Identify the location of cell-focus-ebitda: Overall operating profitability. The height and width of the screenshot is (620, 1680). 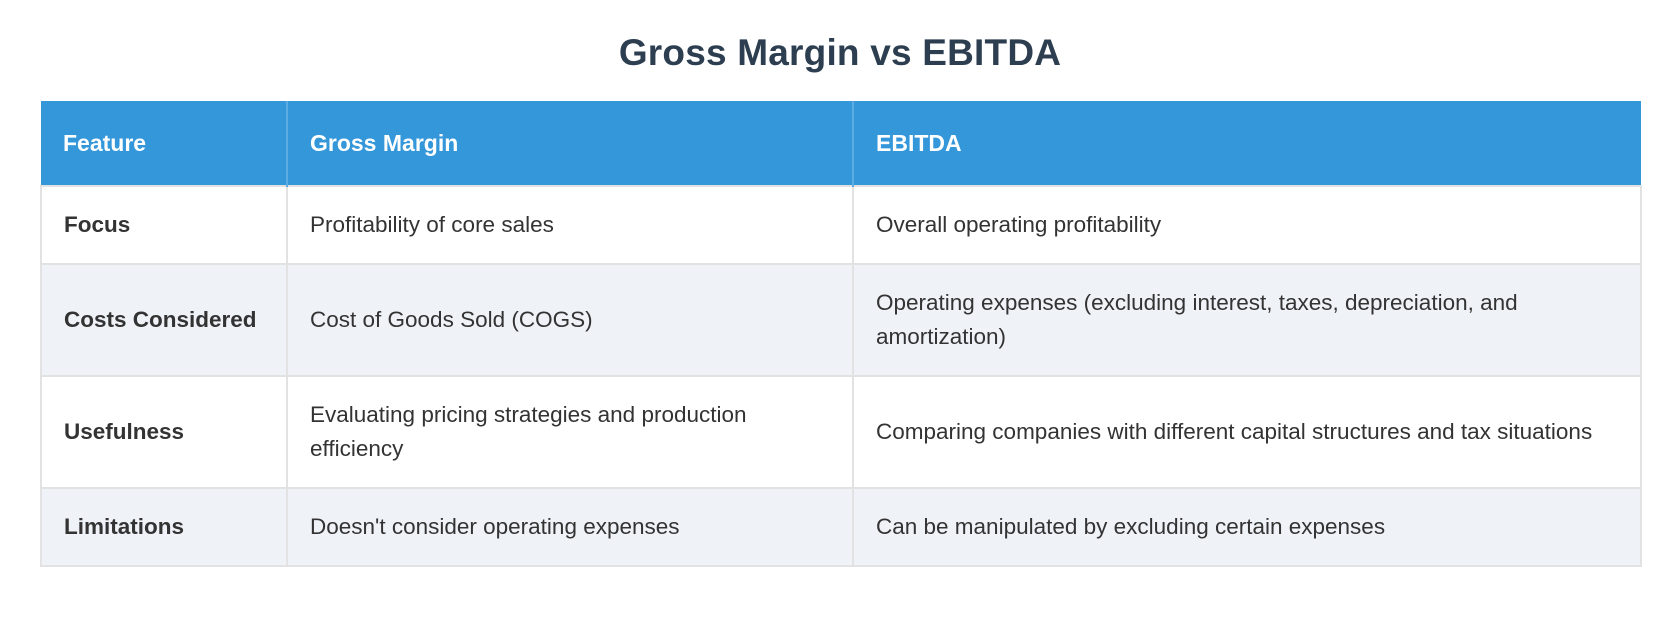
(1247, 225).